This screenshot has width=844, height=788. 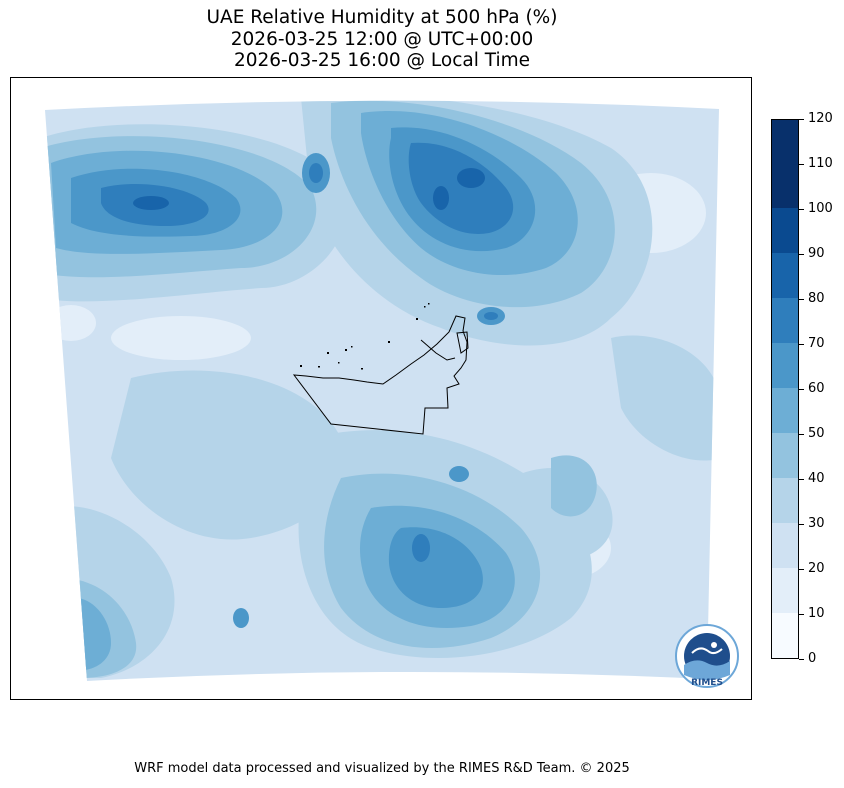 I want to click on colorbar-tick-label: 60, so click(x=816, y=388).